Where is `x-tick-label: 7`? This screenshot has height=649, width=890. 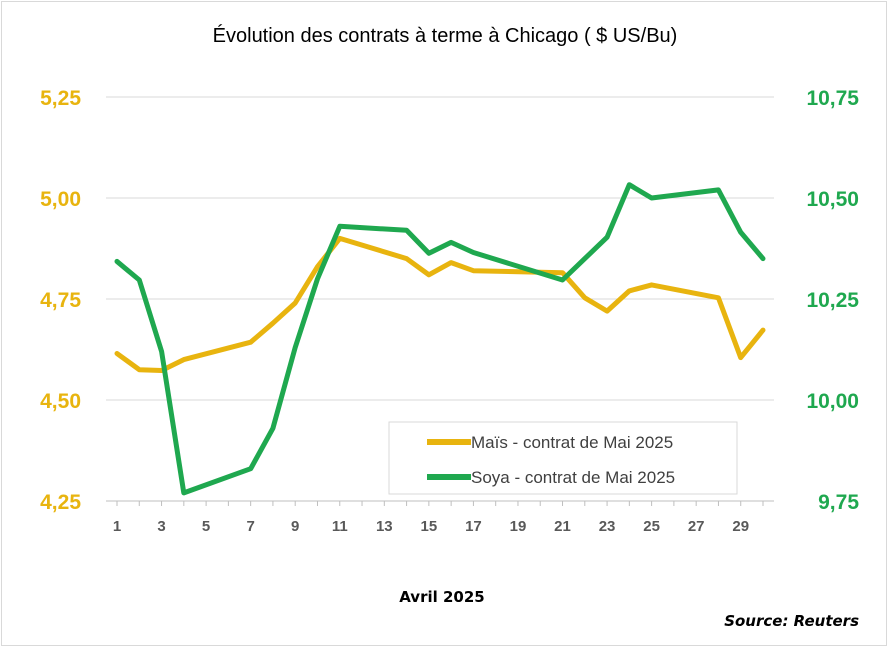
x-tick-label: 7 is located at coordinates (250, 526).